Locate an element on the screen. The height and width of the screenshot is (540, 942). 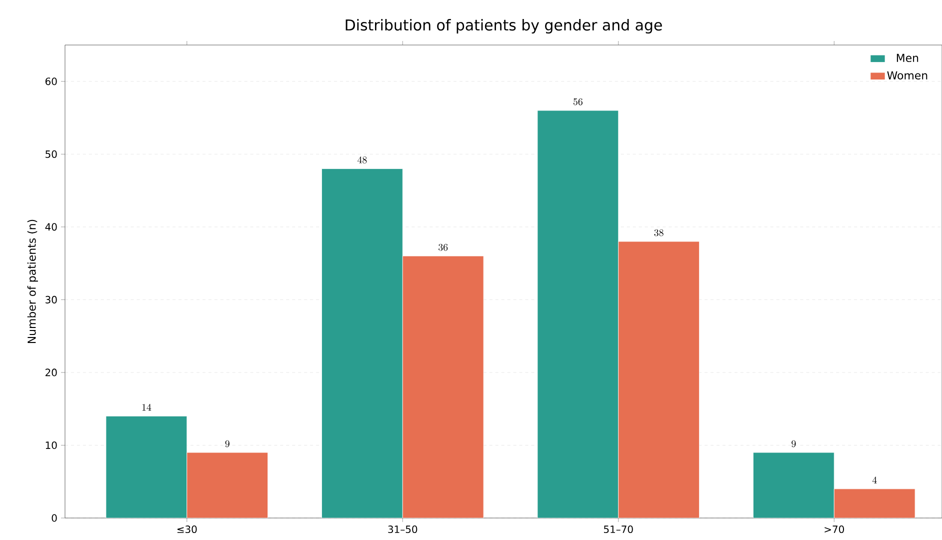
chart-title: Distribution of patients by gender and age is located at coordinates (504, 26).